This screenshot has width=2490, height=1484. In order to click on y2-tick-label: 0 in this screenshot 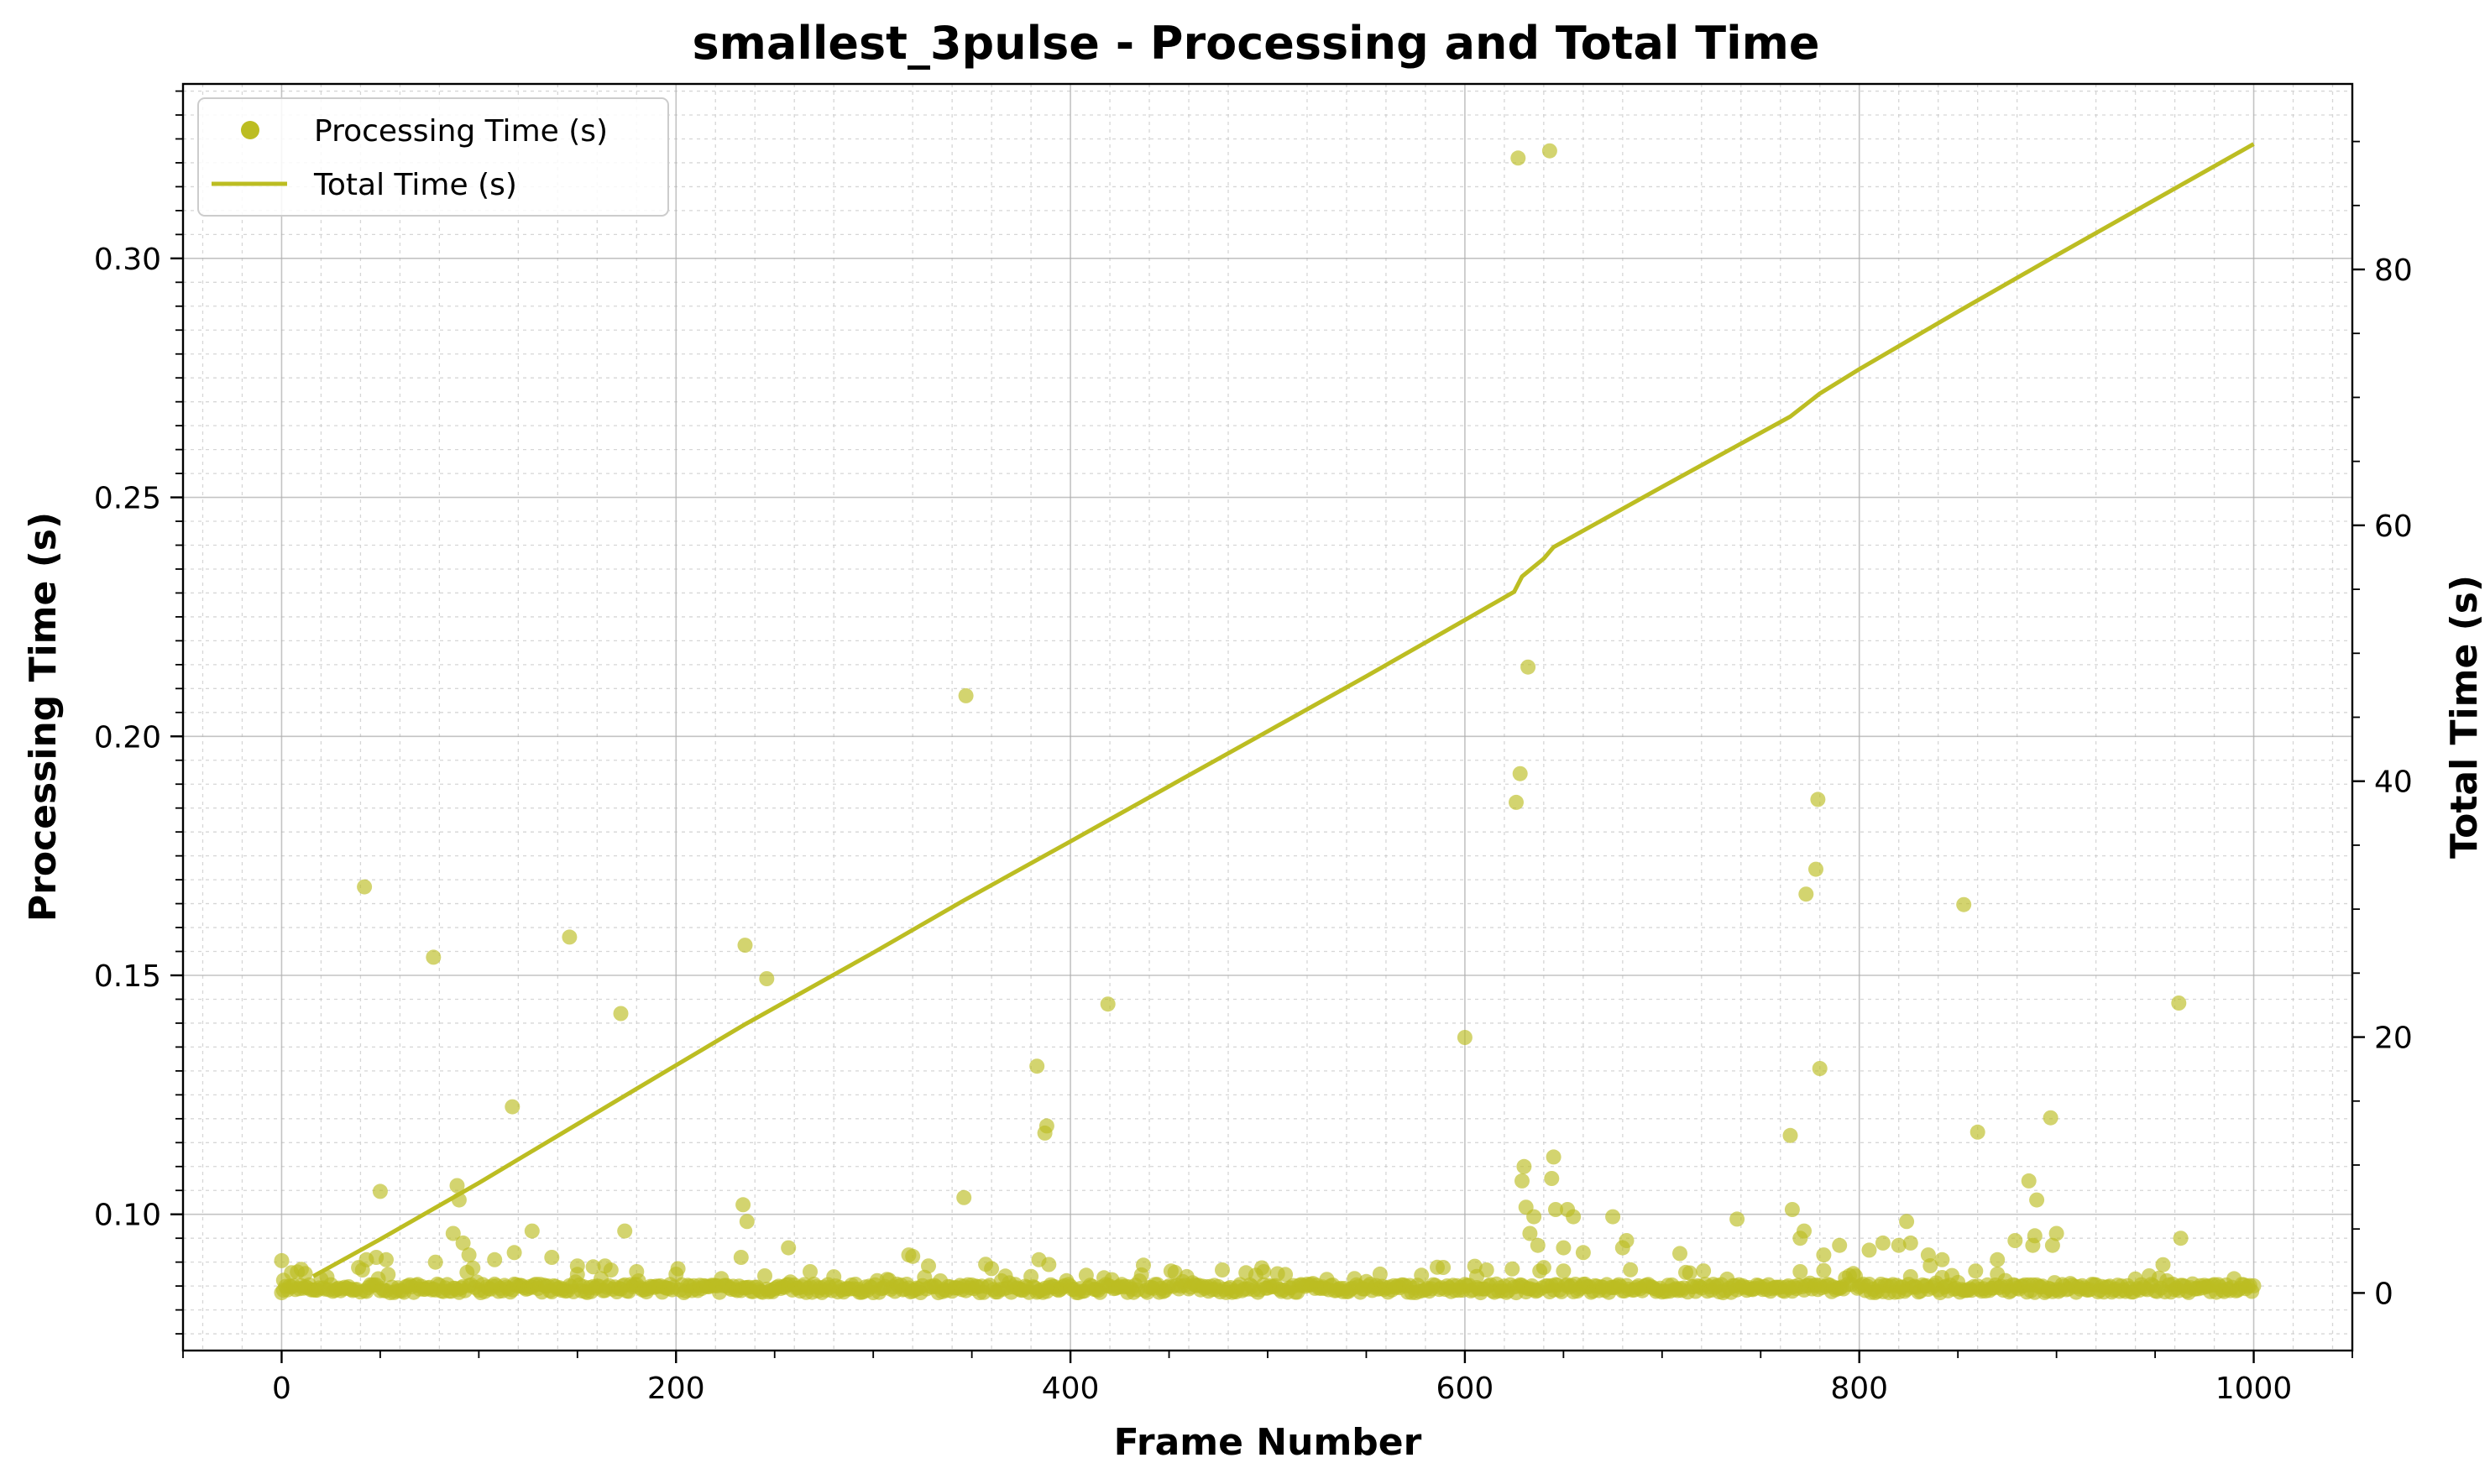, I will do `click(2383, 1294)`.